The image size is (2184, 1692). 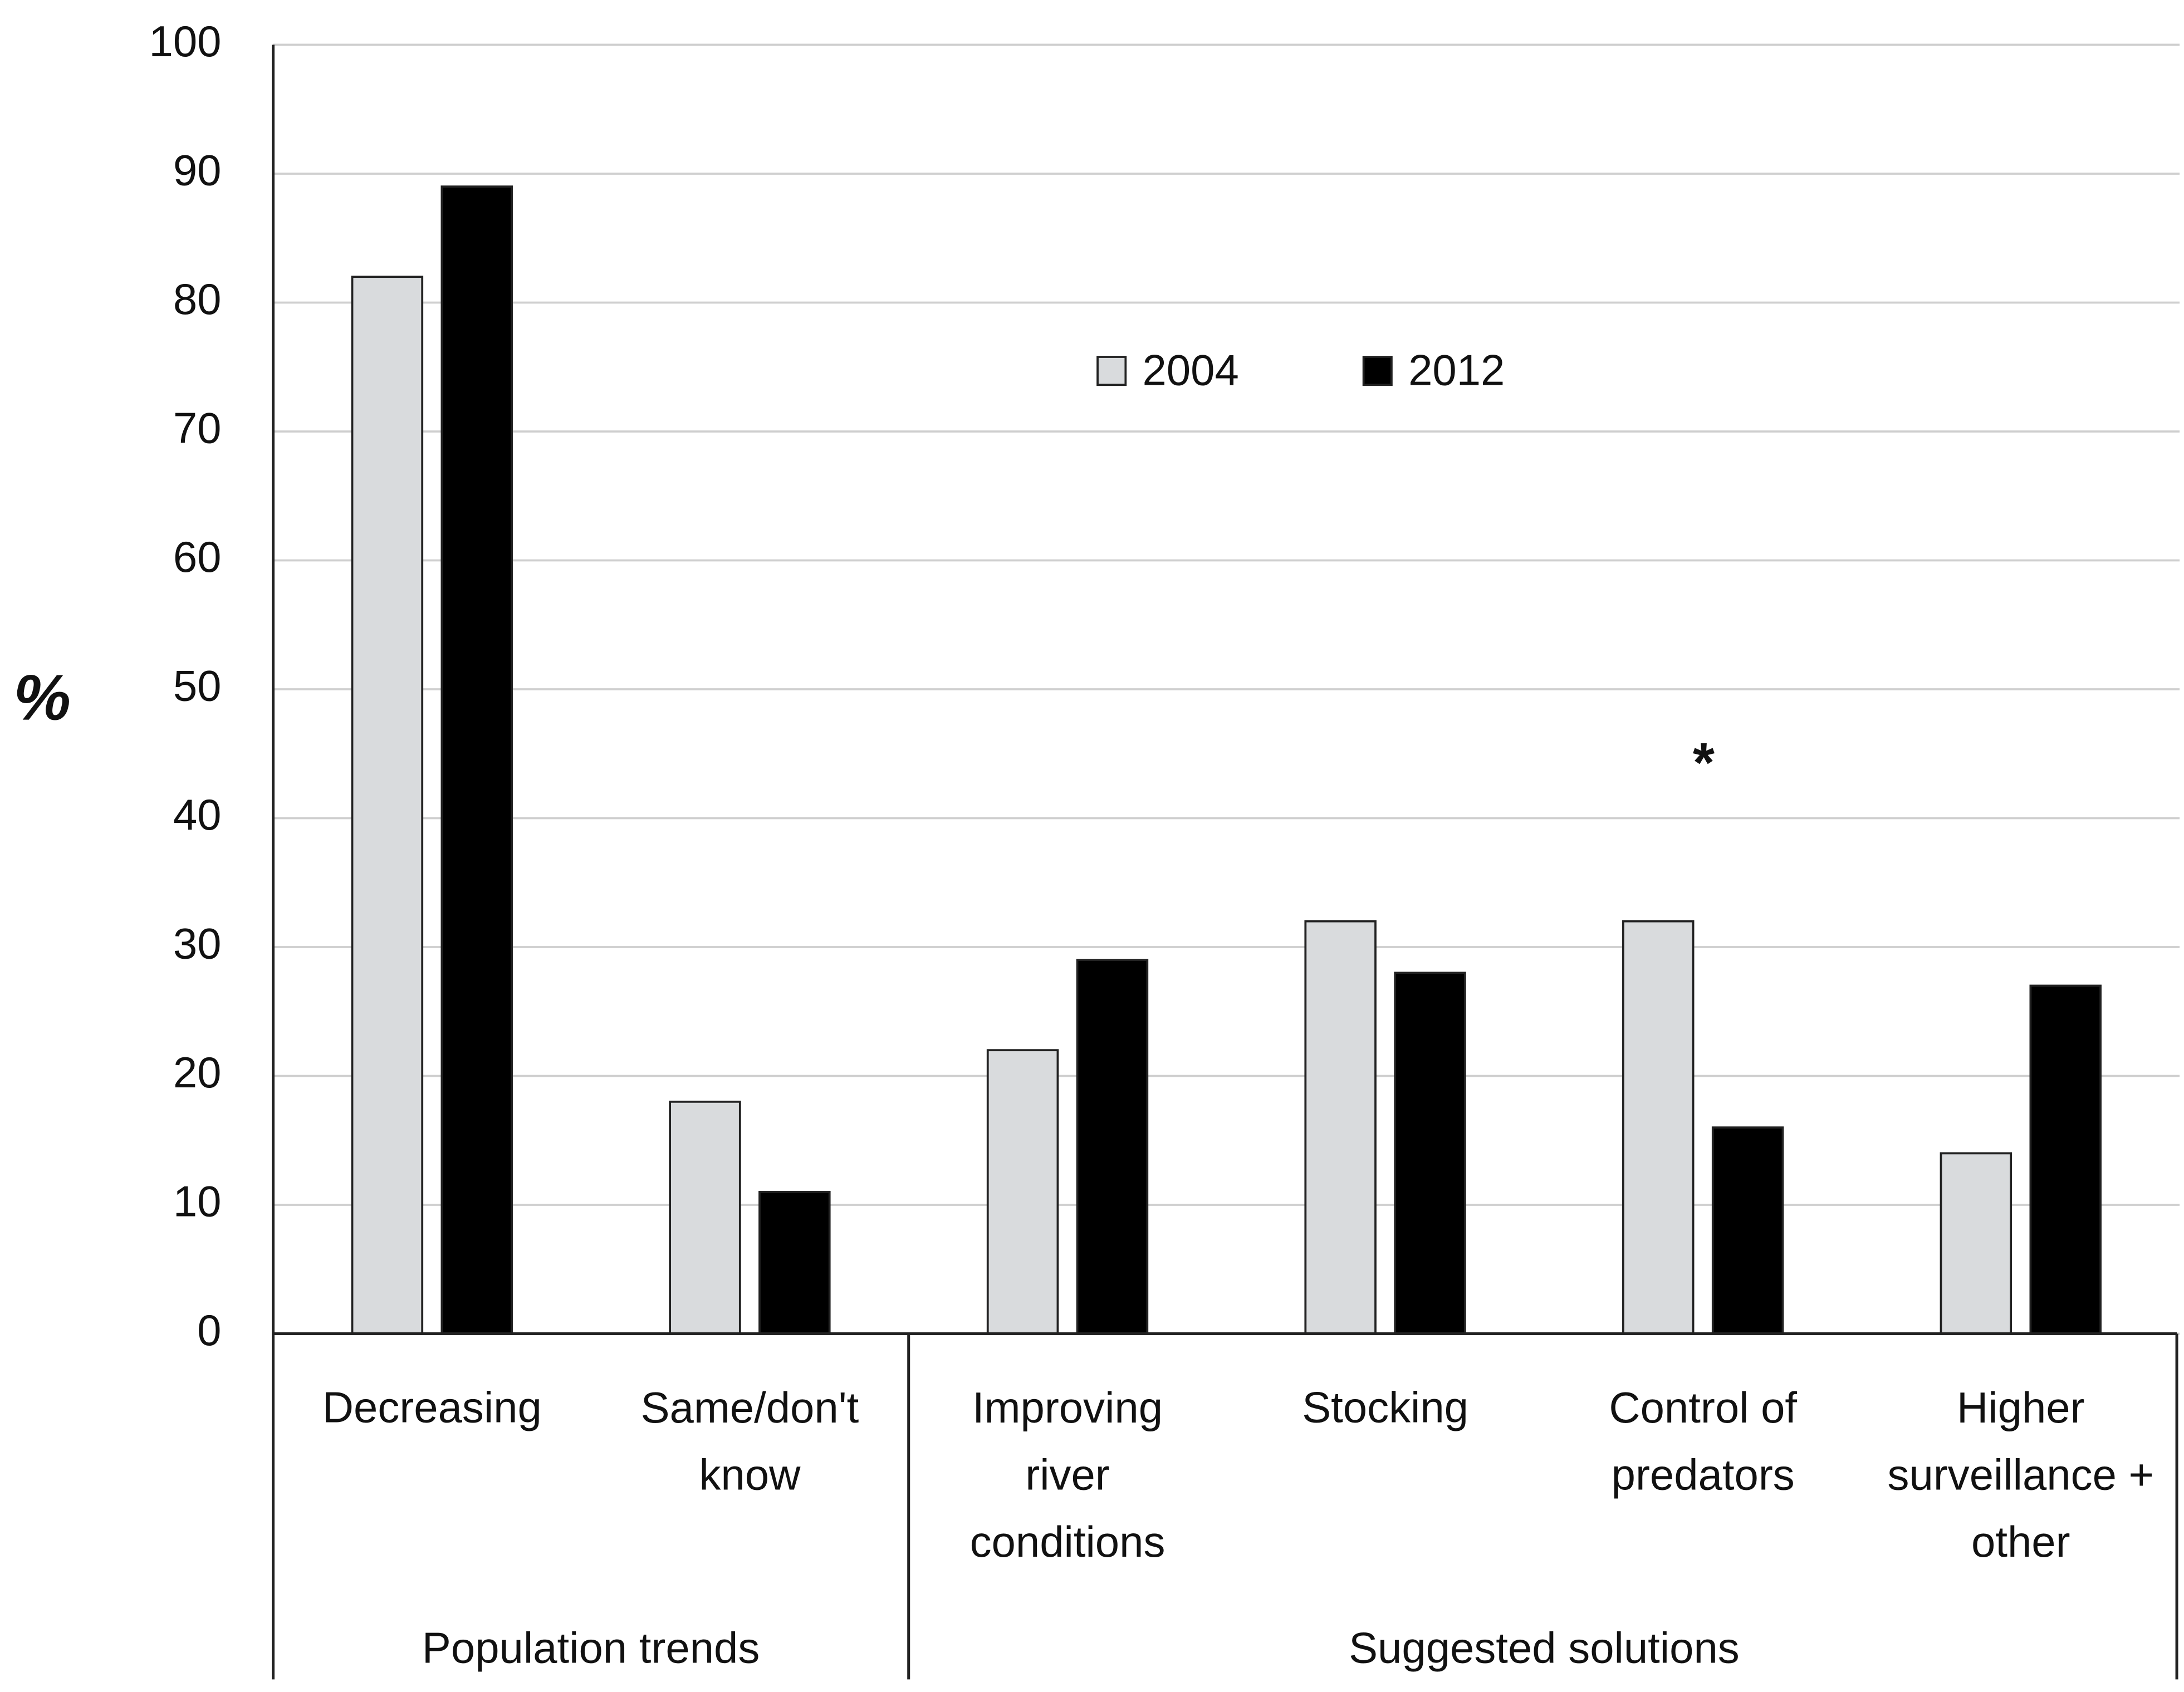 What do you see at coordinates (197, 686) in the screenshot?
I see `y-tick-label: 50` at bounding box center [197, 686].